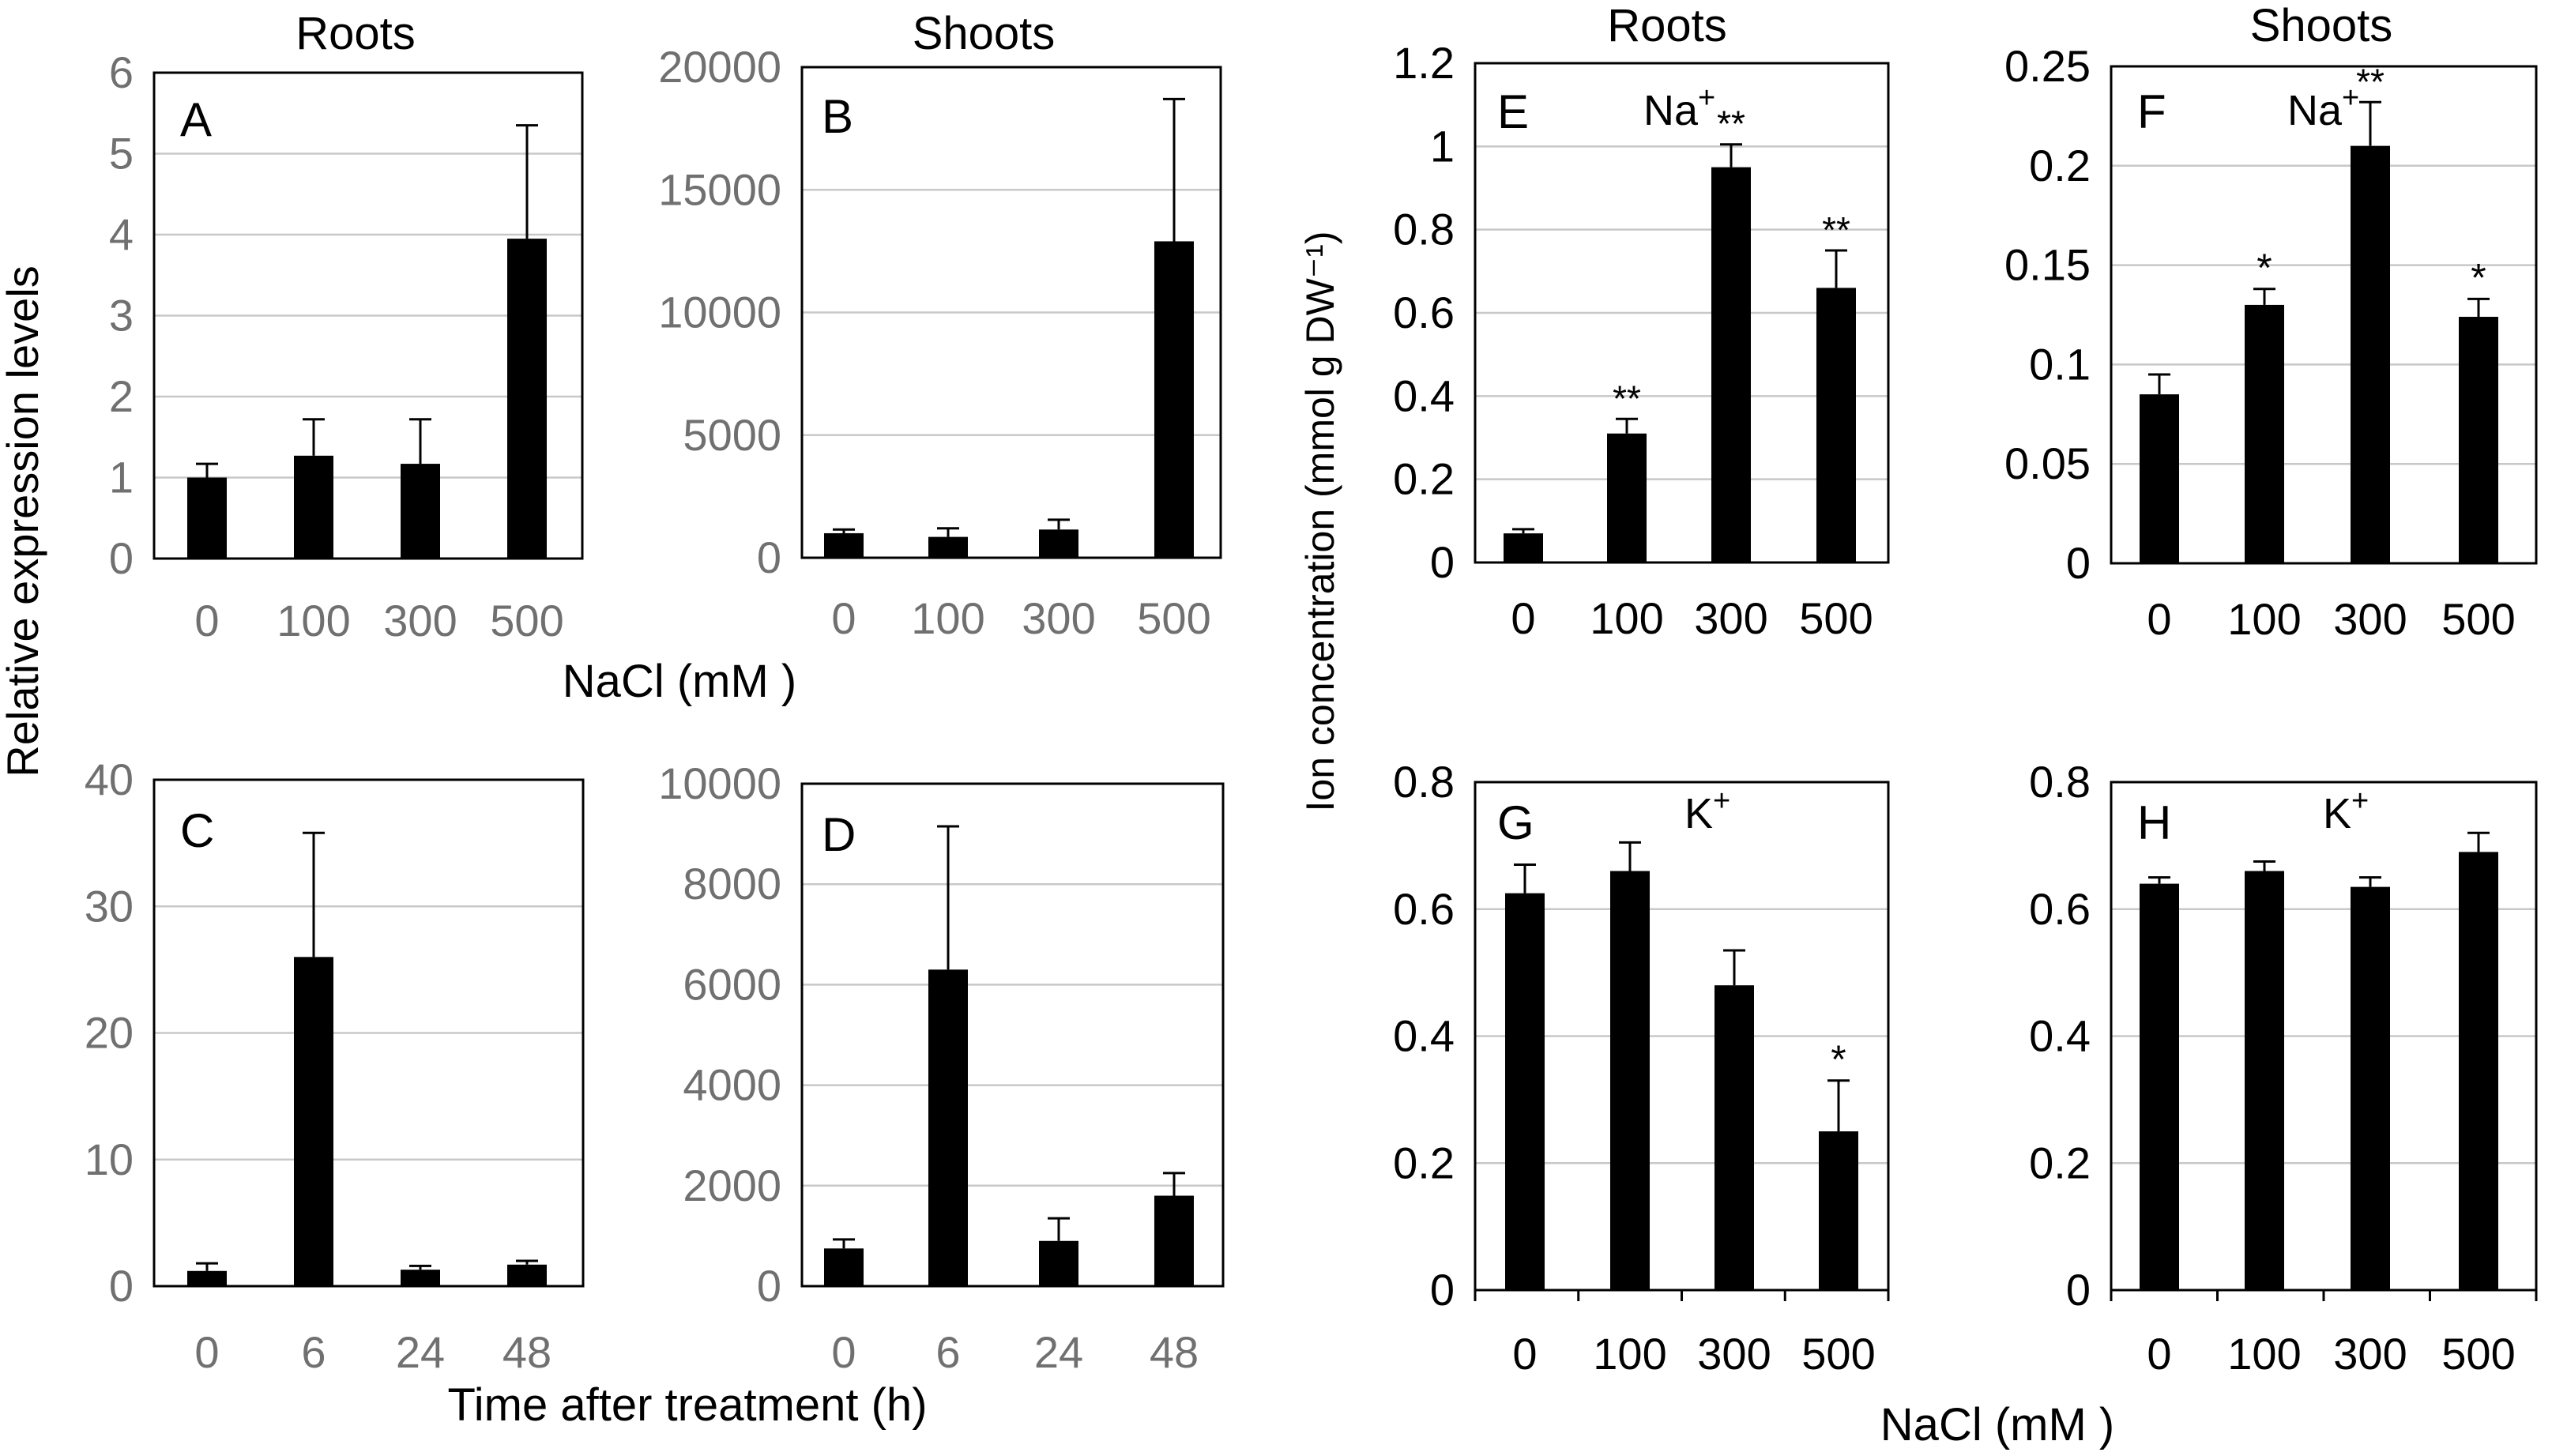 Image resolution: width=2552 pixels, height=1456 pixels. What do you see at coordinates (2047, 66) in the screenshot?
I see `y-tick-label: 0.25` at bounding box center [2047, 66].